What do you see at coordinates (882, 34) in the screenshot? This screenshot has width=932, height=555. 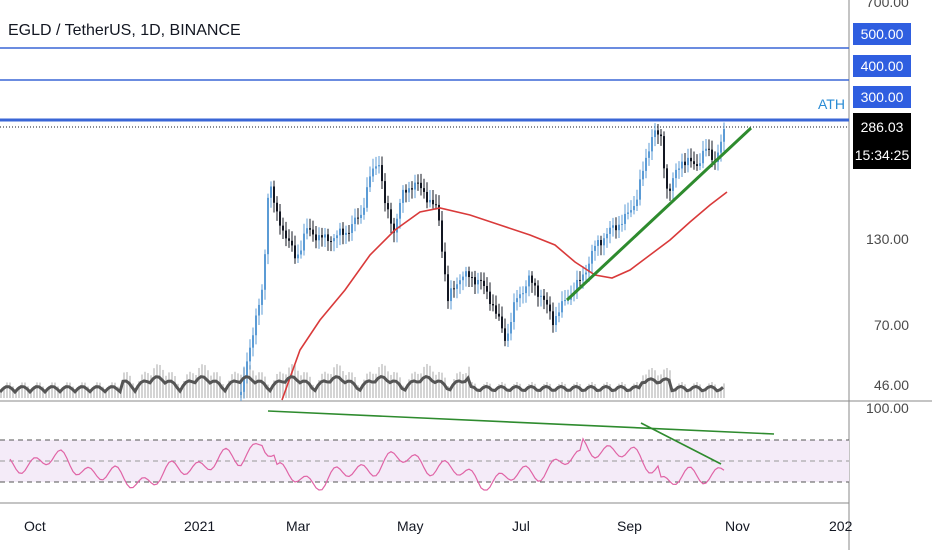 I see `level-label-500: 500.00` at bounding box center [882, 34].